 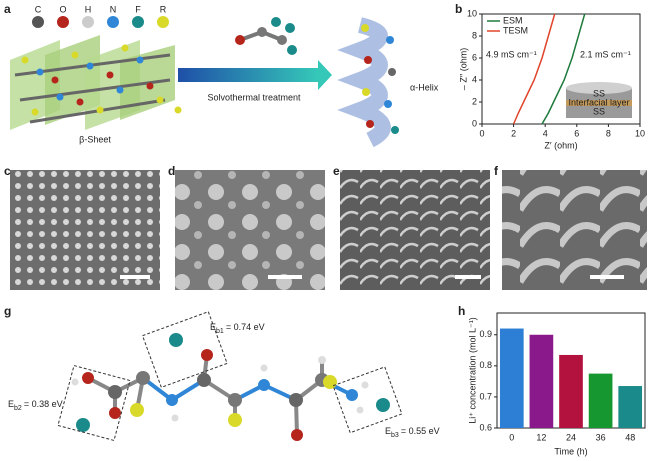 What do you see at coordinates (496, 171) in the screenshot?
I see `panel-letter: f` at bounding box center [496, 171].